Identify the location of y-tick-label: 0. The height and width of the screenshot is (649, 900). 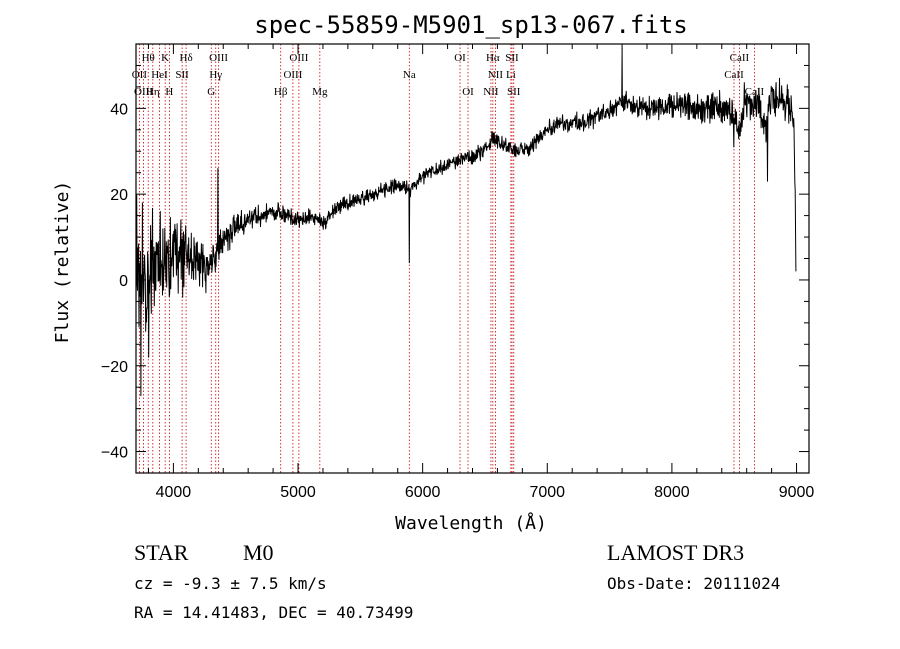
(123, 281).